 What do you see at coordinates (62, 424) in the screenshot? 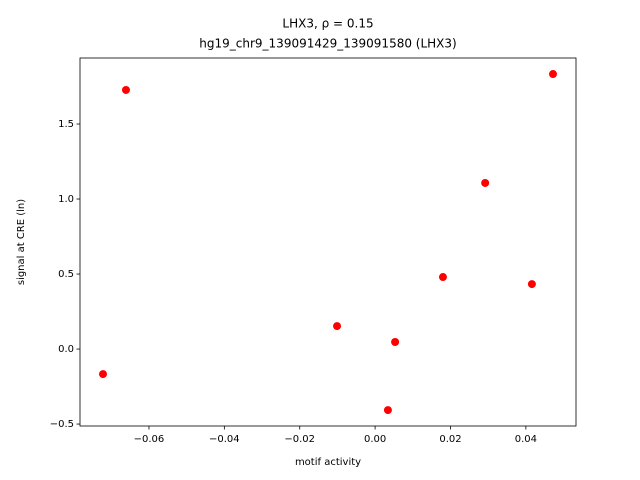
I see `y-tick-label: −0.5` at bounding box center [62, 424].